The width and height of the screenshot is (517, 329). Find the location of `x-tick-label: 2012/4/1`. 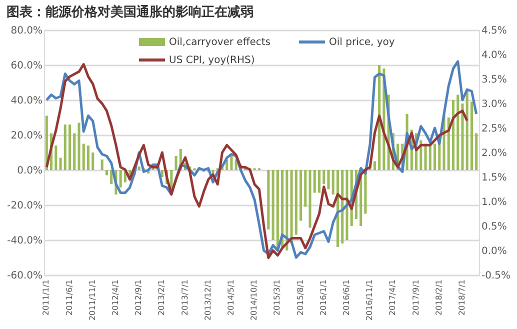

x-tick-label: 2012/4/1 is located at coordinates (115, 298).